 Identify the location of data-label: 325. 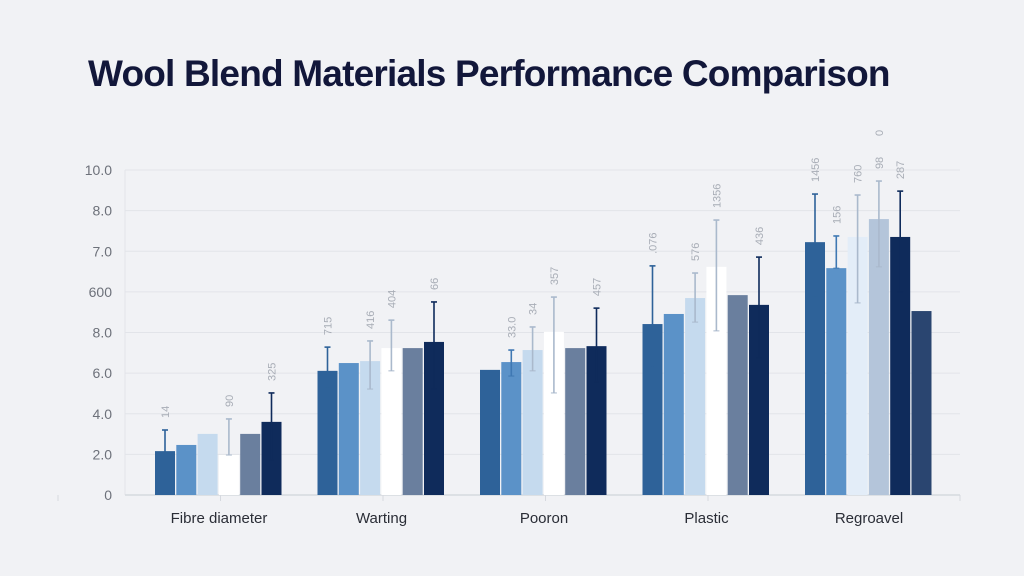
(273, 372).